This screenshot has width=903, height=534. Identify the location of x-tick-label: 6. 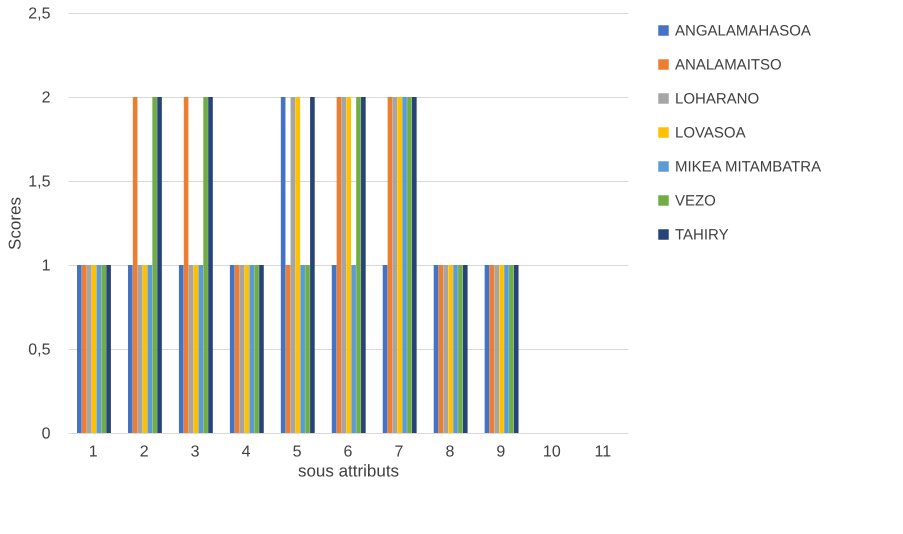
(348, 452).